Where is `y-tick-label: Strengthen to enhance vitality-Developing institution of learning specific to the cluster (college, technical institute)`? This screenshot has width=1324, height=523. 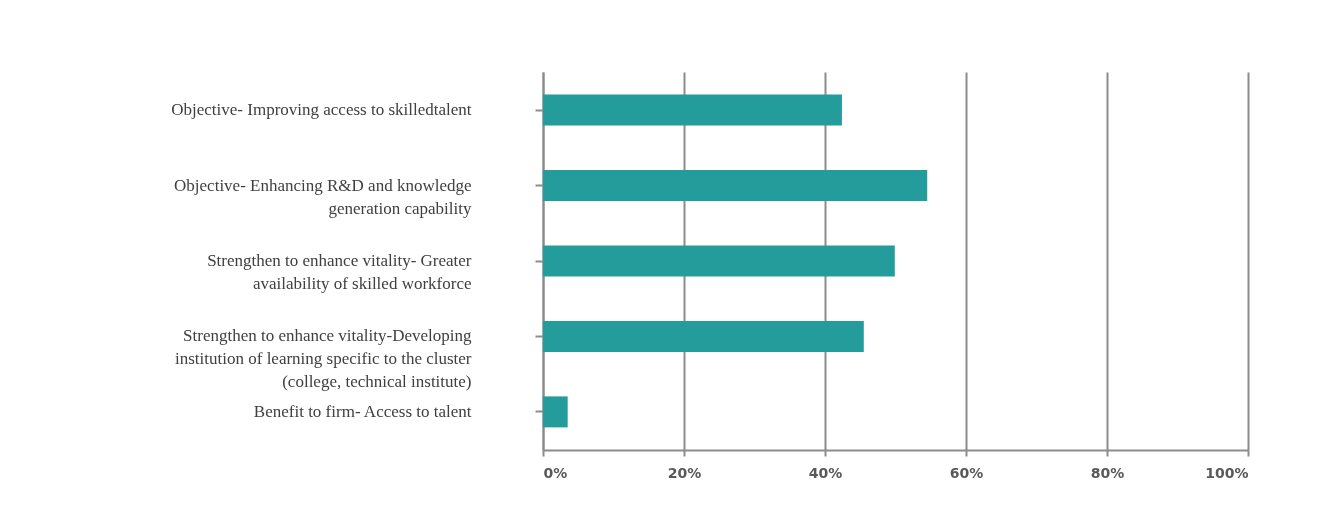
y-tick-label: Strengthen to enhance vitality-Developing institution of learning specific to the cluster (college, technical institute) is located at coordinates (323, 359).